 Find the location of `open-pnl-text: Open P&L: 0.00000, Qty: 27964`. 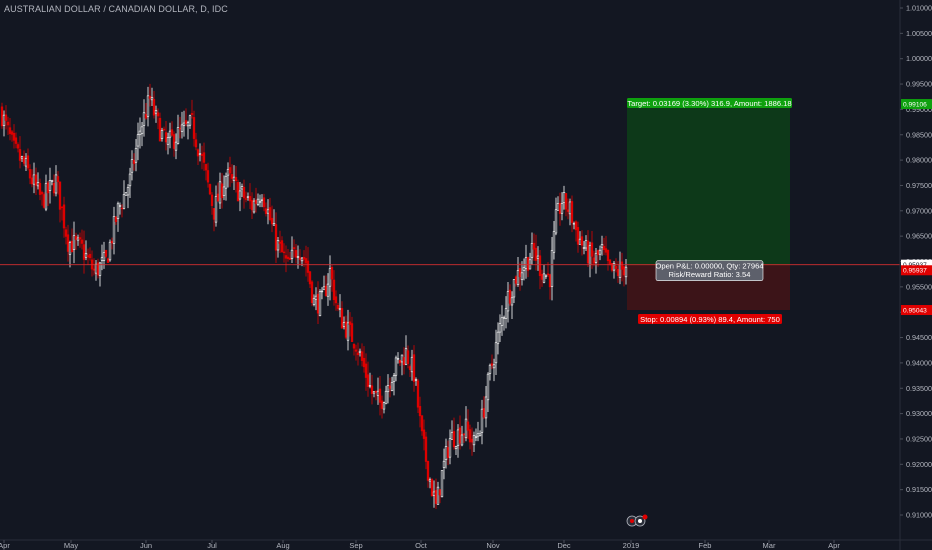

open-pnl-text: Open P&L: 0.00000, Qty: 27964 is located at coordinates (709, 266).